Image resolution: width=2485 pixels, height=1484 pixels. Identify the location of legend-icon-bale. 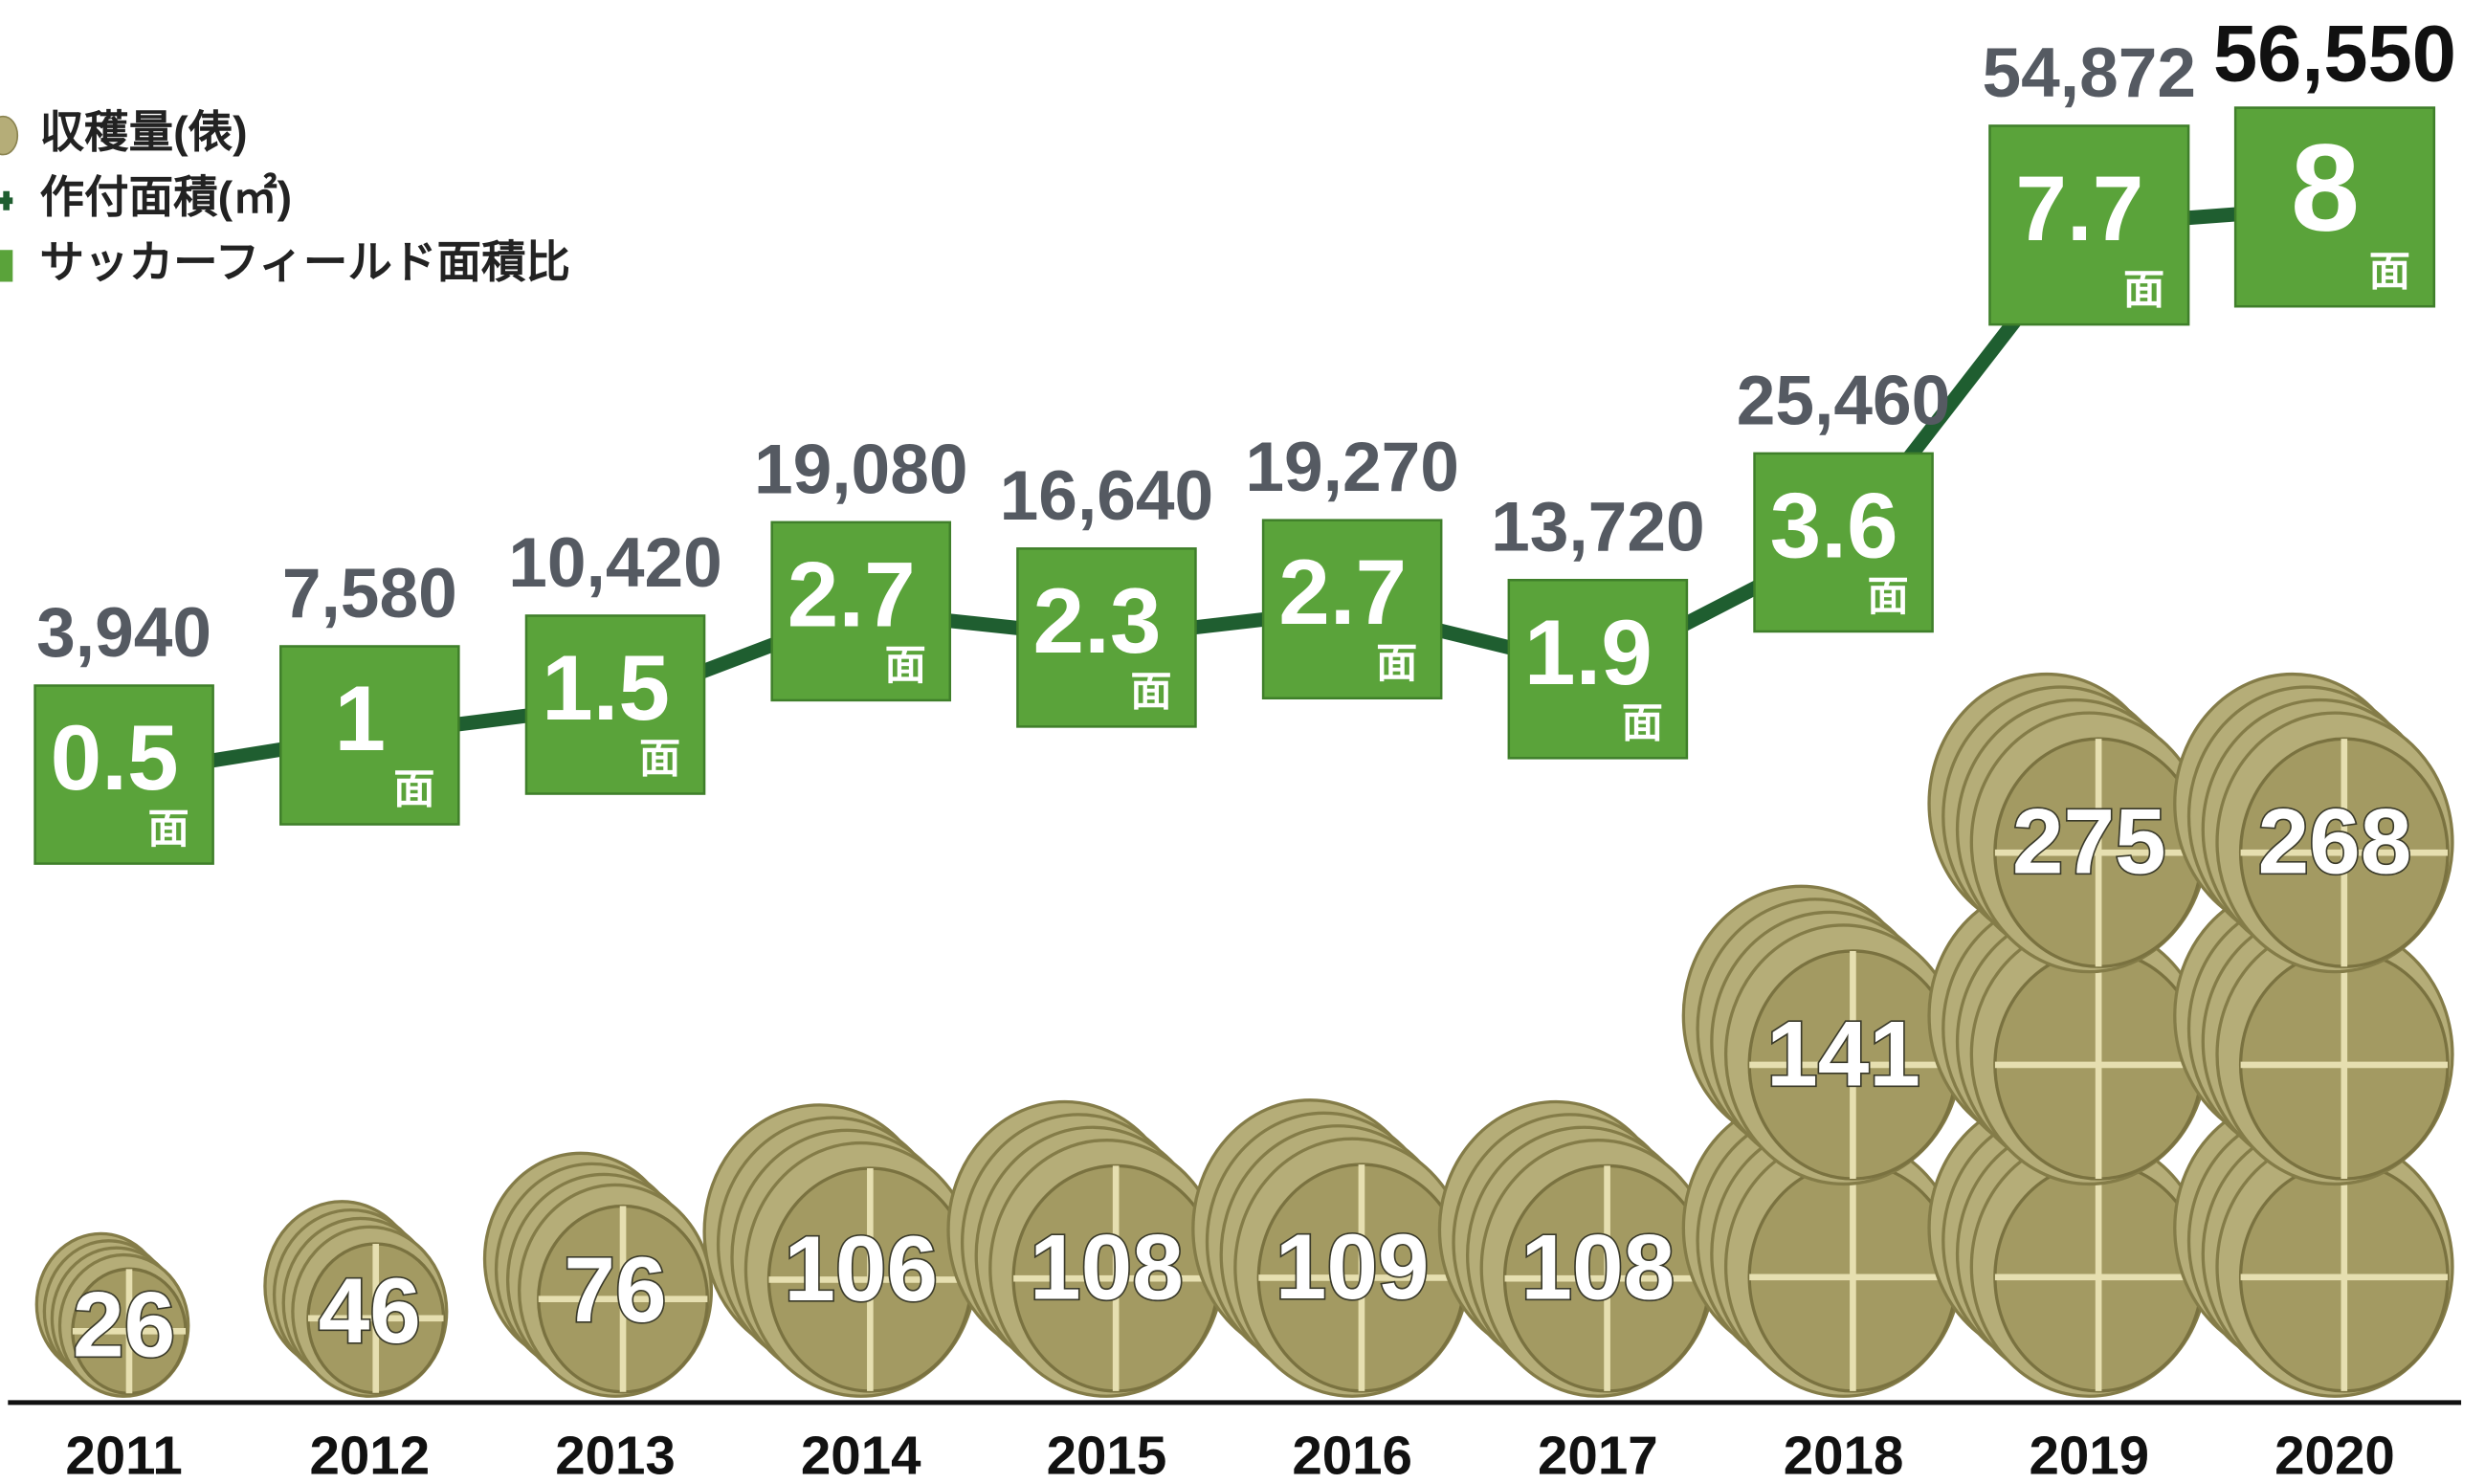
(9, 135).